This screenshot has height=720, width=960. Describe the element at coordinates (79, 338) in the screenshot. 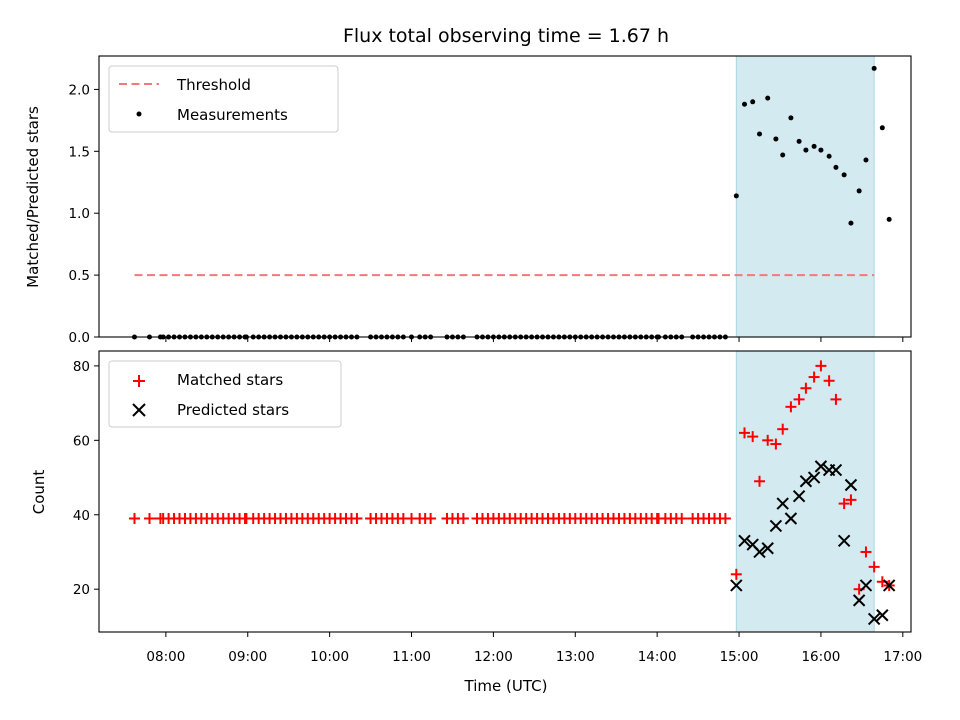

I see `y-tick-label: 0.0` at that location.